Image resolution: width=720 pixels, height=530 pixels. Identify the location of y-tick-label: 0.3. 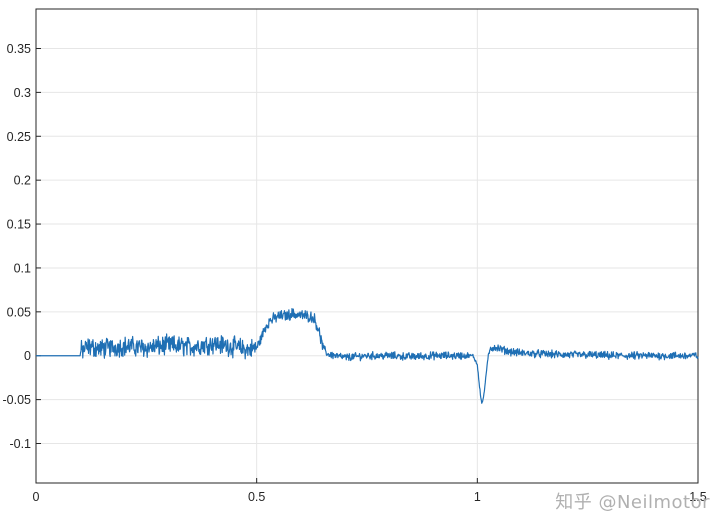
(22, 93).